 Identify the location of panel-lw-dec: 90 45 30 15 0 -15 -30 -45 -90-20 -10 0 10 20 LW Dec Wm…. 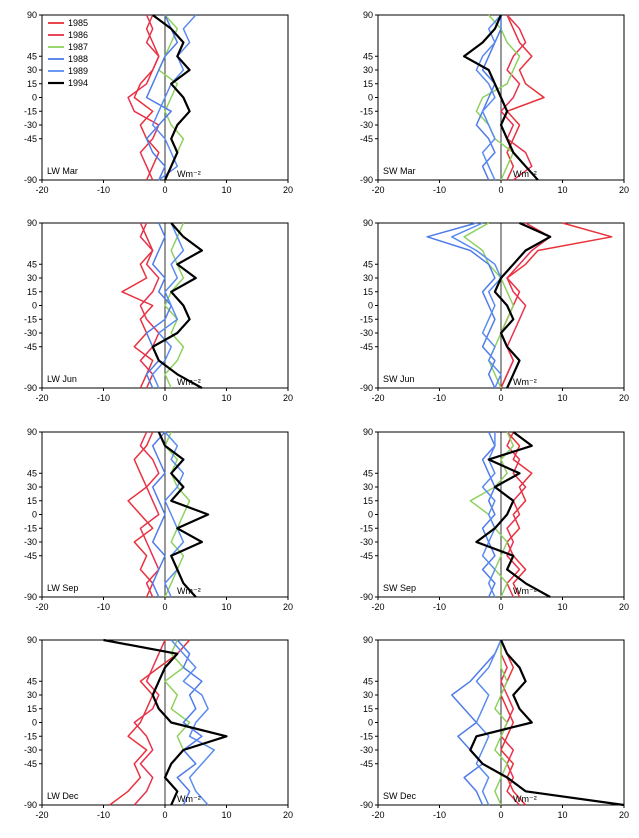
(158, 727).